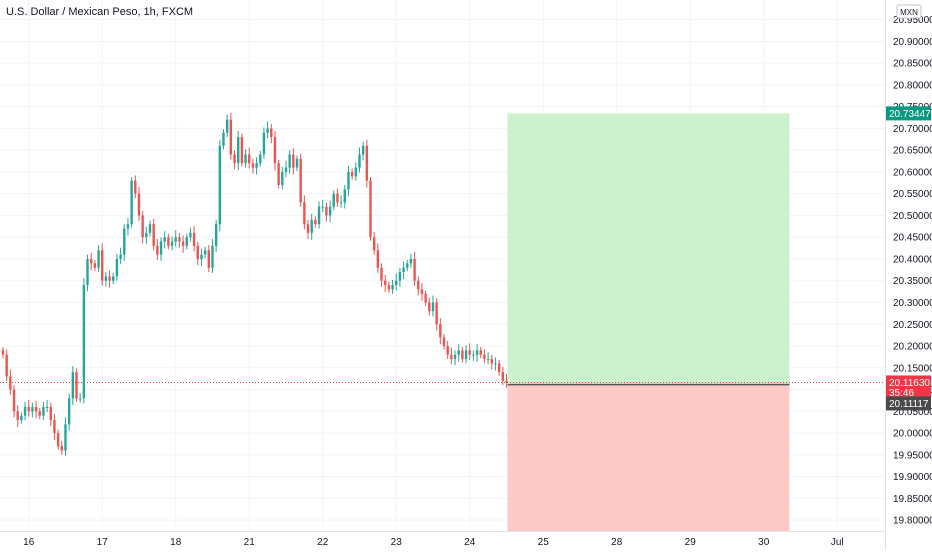 The height and width of the screenshot is (555, 932). I want to click on x-tick-label: 29, so click(691, 542).